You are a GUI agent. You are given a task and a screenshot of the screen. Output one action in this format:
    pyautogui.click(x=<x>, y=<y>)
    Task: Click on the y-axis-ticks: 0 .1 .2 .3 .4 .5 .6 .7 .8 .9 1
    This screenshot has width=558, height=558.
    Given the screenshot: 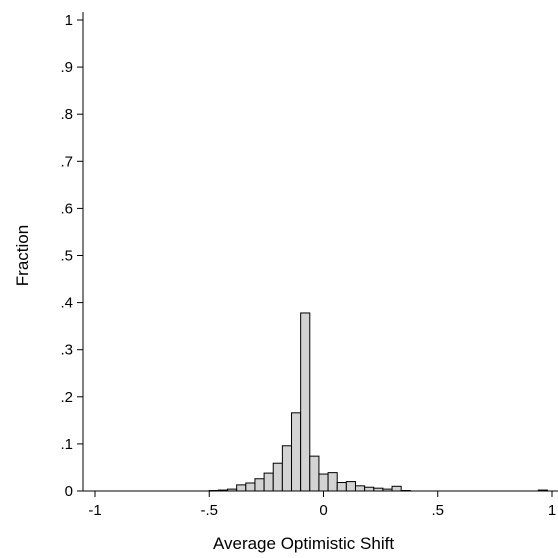 What is the action you would take?
    pyautogui.click(x=71, y=256)
    